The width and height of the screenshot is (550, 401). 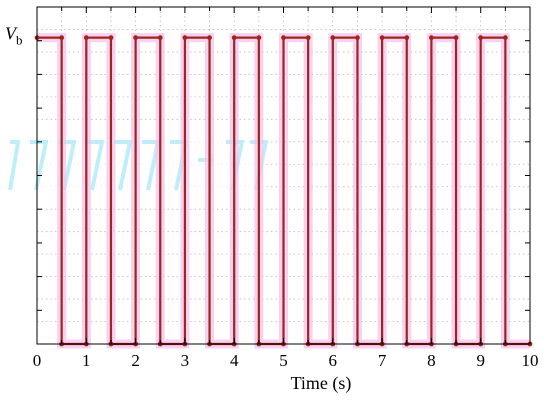 What do you see at coordinates (382, 360) in the screenshot?
I see `x-tick-label: 7` at bounding box center [382, 360].